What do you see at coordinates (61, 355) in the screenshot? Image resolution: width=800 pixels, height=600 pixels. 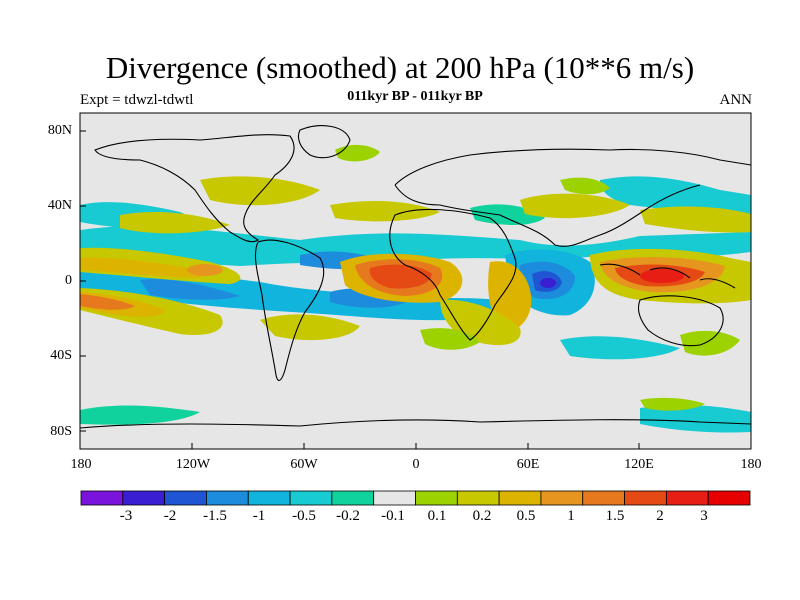 I see `lat-label-40s: 40S` at bounding box center [61, 355].